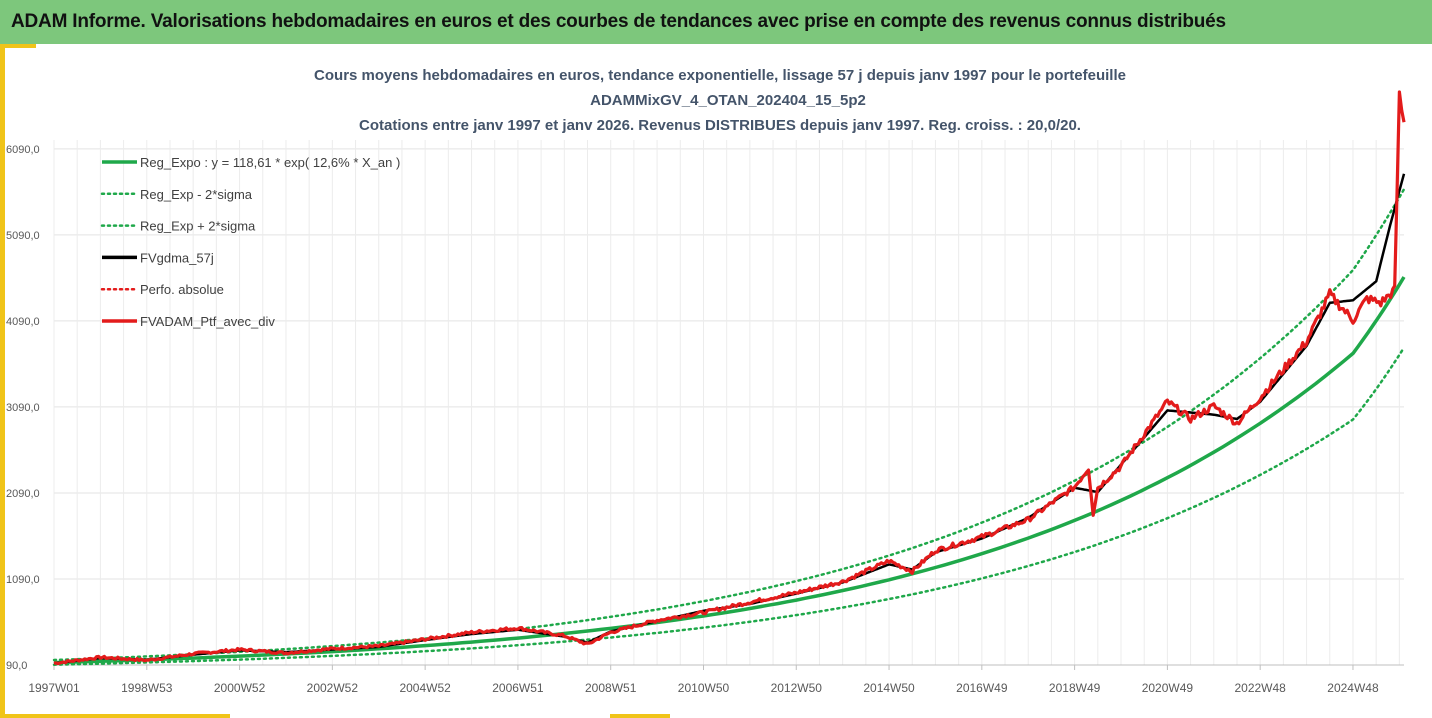 The width and height of the screenshot is (1432, 718). What do you see at coordinates (640, 716) in the screenshot?
I see `accent-bar-bottom-mid` at bounding box center [640, 716].